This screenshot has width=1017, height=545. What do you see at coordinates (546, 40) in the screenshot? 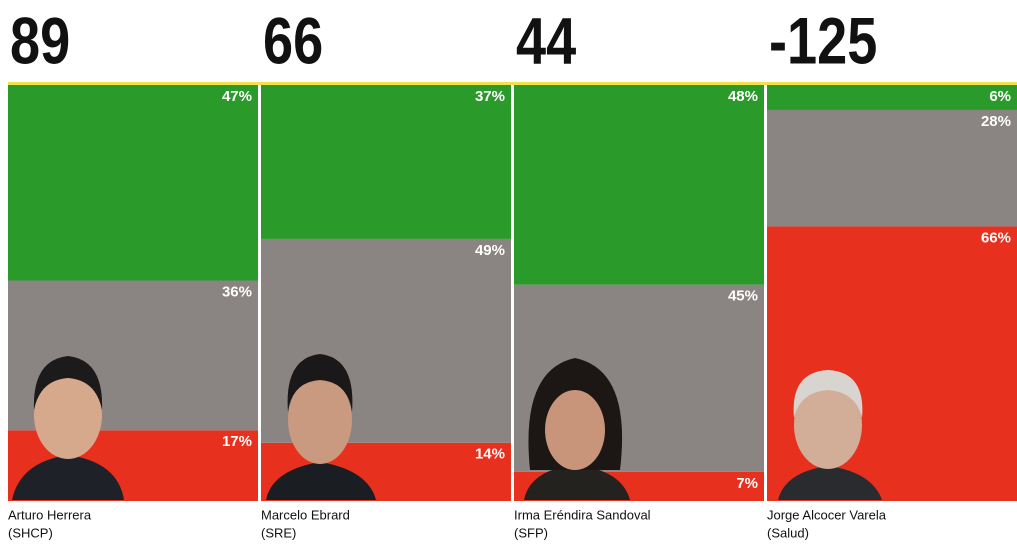
I see `score: 44` at bounding box center [546, 40].